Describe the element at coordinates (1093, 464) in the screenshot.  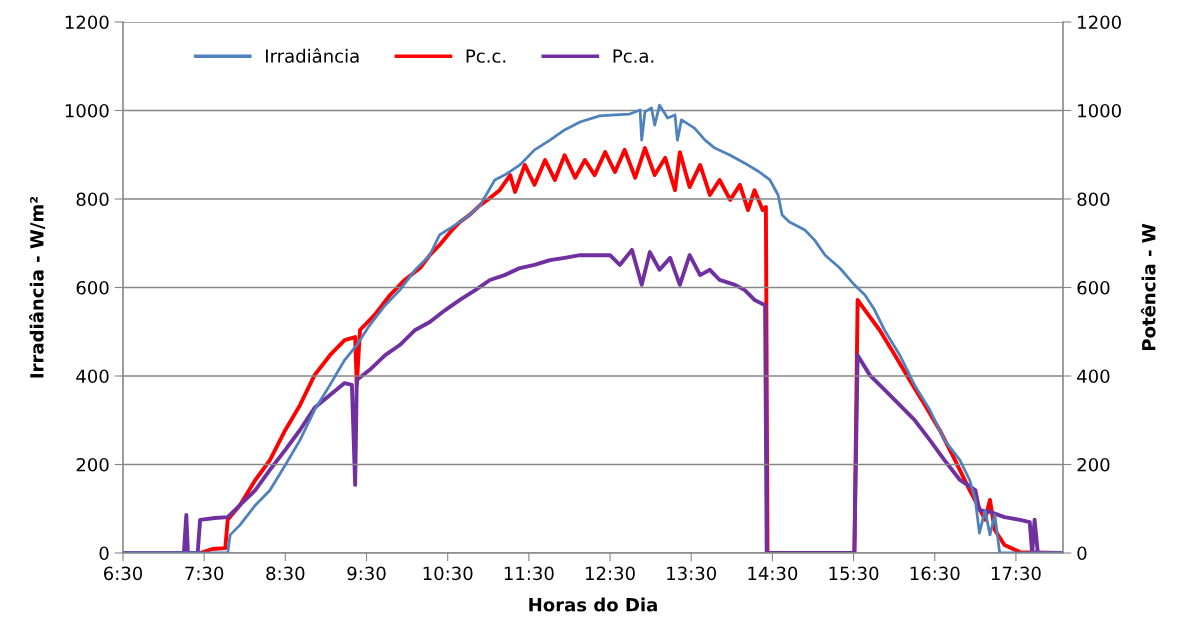
I see `y2-tick-label: 200` at that location.